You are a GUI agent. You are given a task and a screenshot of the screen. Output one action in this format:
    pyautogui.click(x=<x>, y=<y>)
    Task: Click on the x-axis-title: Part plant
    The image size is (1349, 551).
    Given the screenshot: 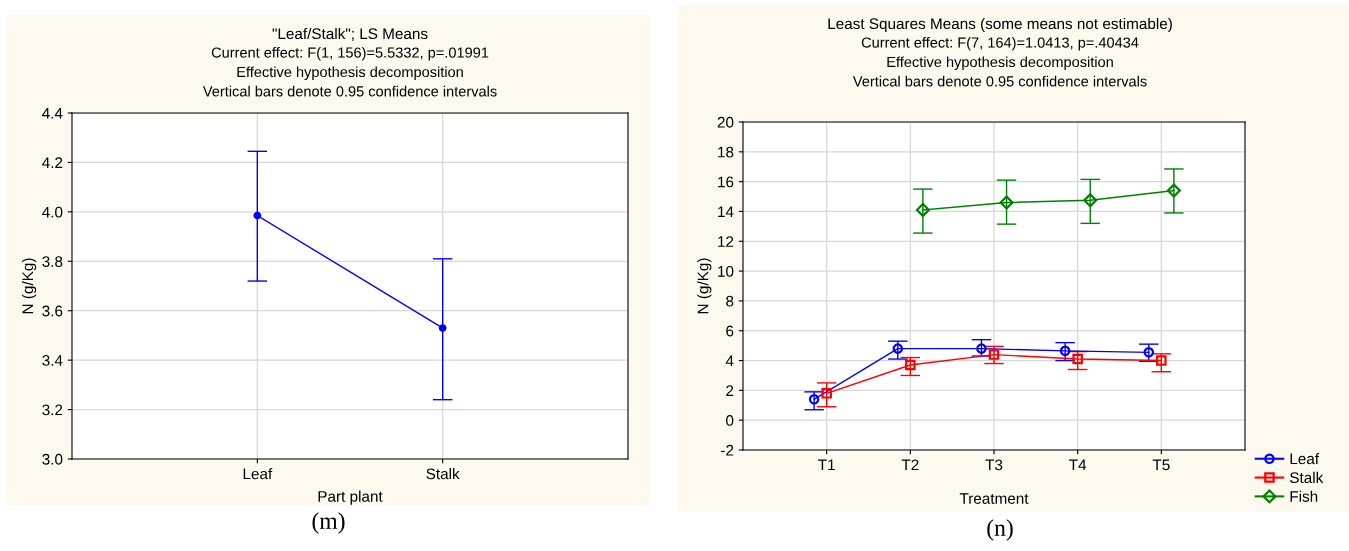 What is the action you would take?
    pyautogui.click(x=350, y=497)
    